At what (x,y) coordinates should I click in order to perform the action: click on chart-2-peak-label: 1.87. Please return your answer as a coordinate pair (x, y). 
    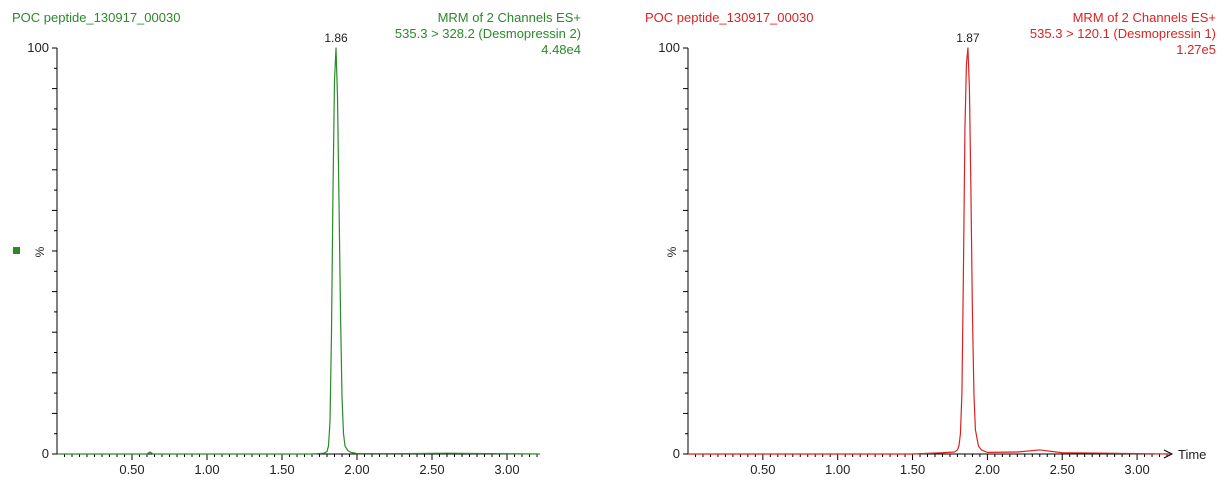
    Looking at the image, I should click on (968, 38).